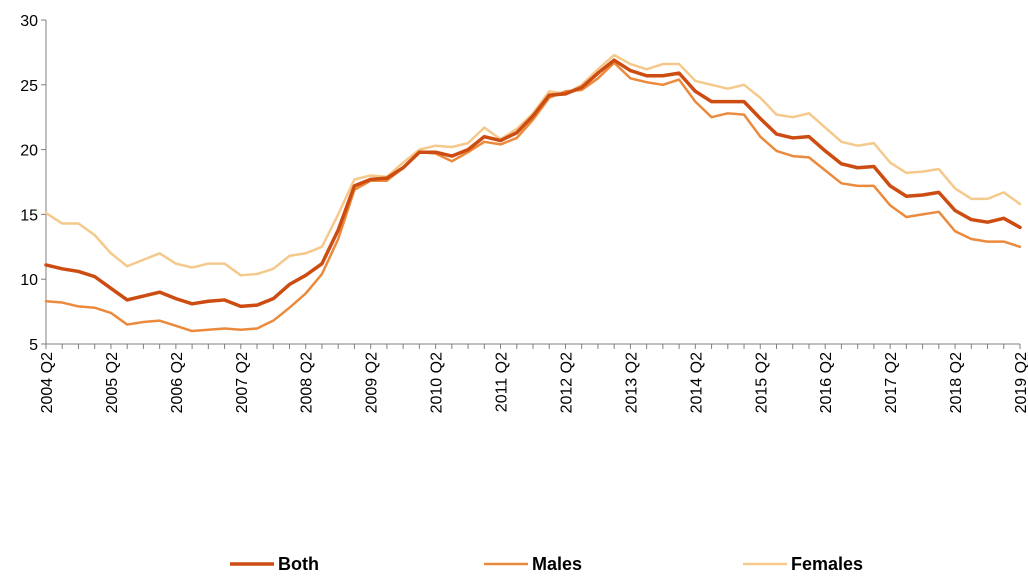 The image size is (1028, 582). Describe the element at coordinates (242, 382) in the screenshot. I see `x-tick-label: 2007 Q2` at that location.